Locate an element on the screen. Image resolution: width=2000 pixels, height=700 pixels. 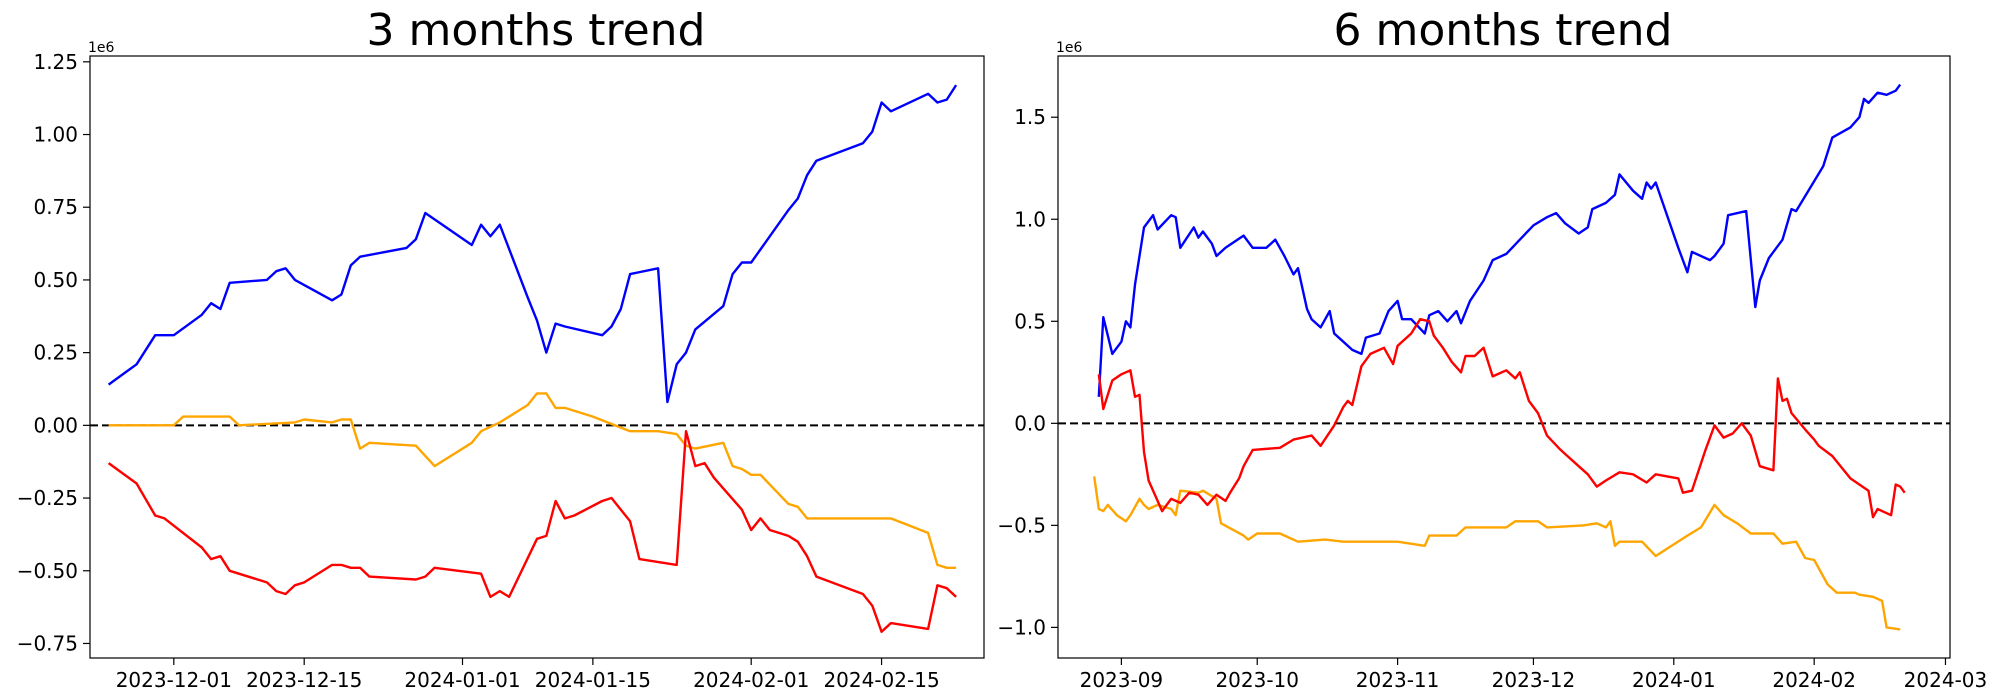
x-tick-label: 2024-01-15 is located at coordinates (593, 680).